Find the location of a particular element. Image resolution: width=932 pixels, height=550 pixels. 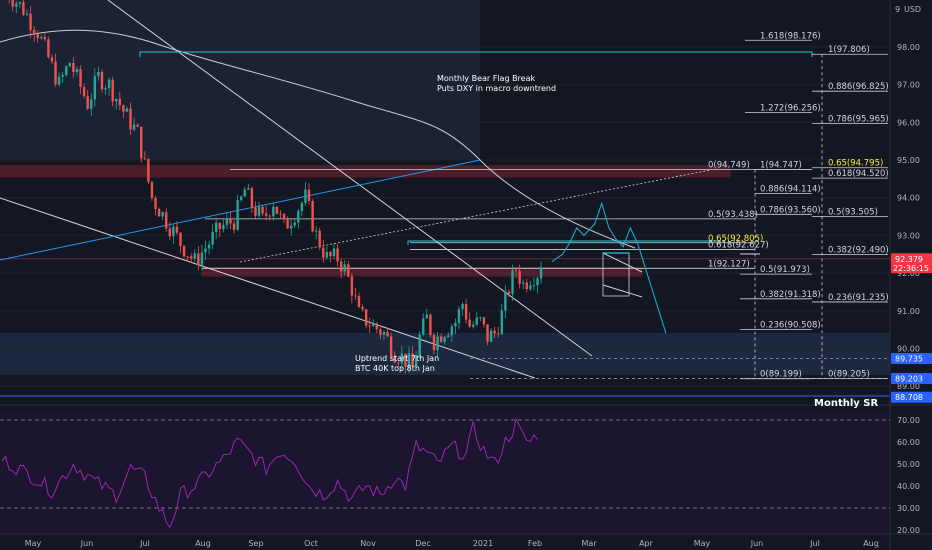

rsi-tick-label: 20.00 is located at coordinates (908, 530).